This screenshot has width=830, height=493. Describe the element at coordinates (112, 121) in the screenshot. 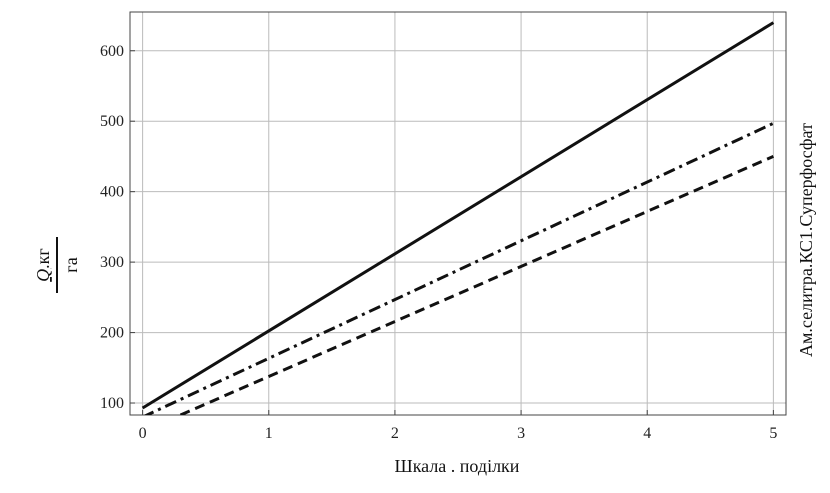

I see `y-tick-label: 500` at that location.